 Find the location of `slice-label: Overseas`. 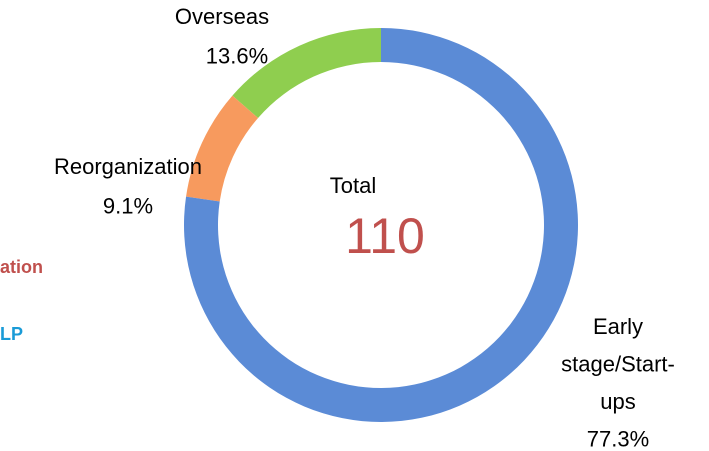

slice-label: Overseas is located at coordinates (222, 16).